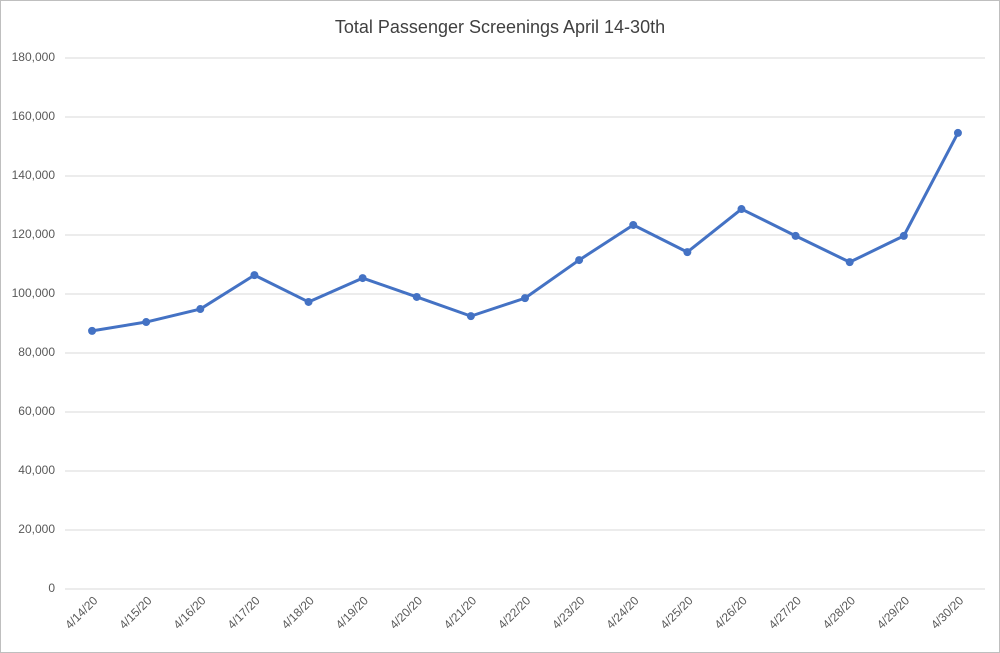 The image size is (1000, 653). Describe the element at coordinates (34, 293) in the screenshot. I see `y-tick-label: 100,000` at that location.